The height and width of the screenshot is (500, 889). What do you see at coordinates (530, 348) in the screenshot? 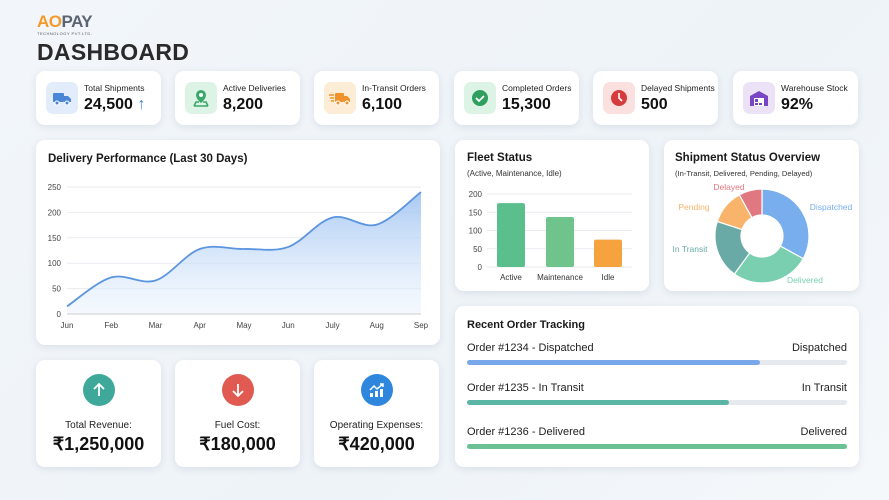
I see `order-name: Order #1234 - Dispatched` at bounding box center [530, 348].